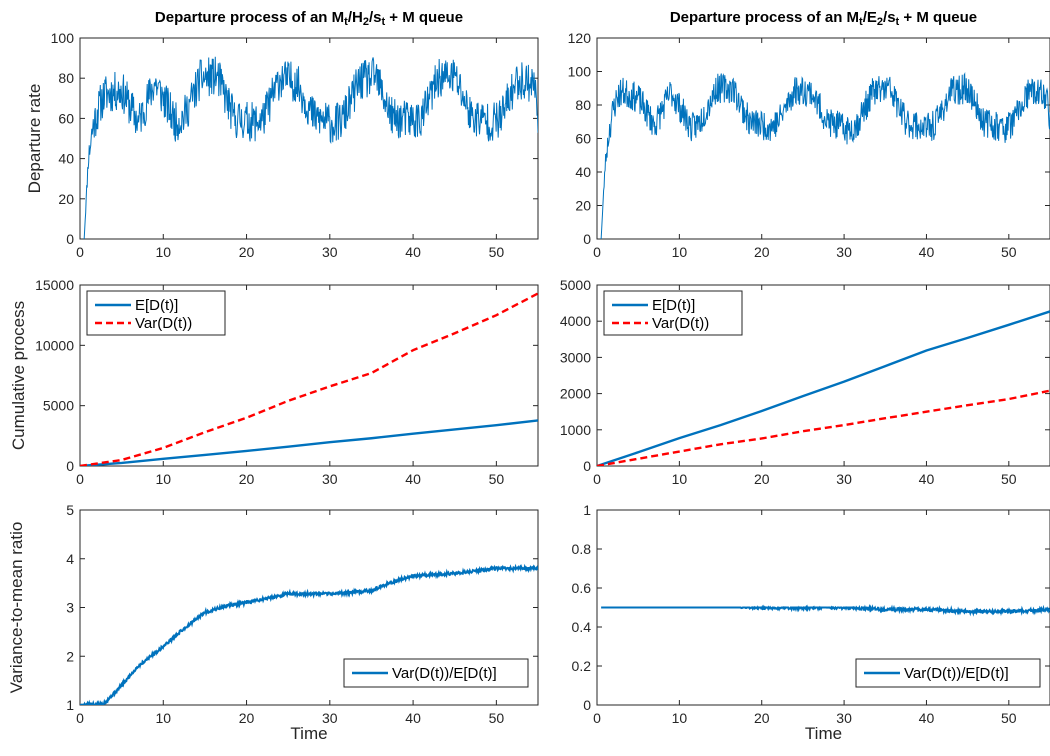 The image size is (1050, 756). What do you see at coordinates (34, 139) in the screenshot?
I see `y-axis-label: Departure rate` at bounding box center [34, 139].